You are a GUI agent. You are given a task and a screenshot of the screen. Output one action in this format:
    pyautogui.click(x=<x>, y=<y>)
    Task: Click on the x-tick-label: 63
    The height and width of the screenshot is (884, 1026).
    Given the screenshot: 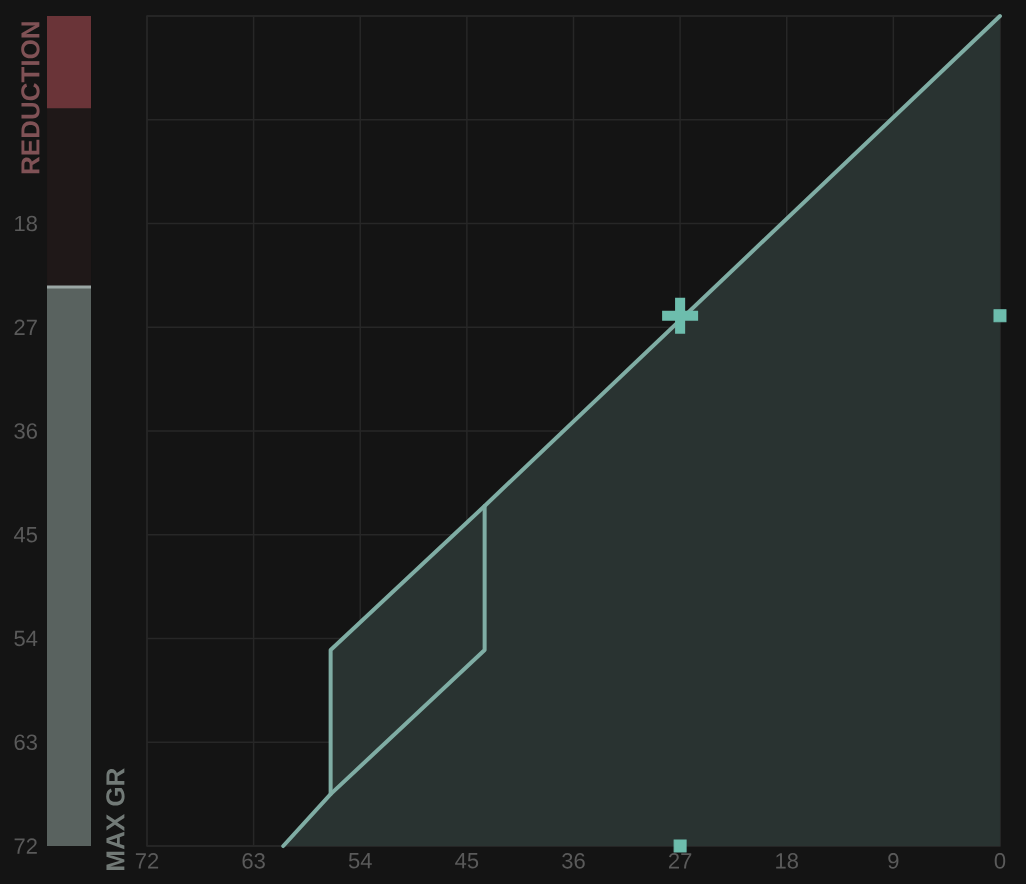 What is the action you would take?
    pyautogui.click(x=253, y=861)
    